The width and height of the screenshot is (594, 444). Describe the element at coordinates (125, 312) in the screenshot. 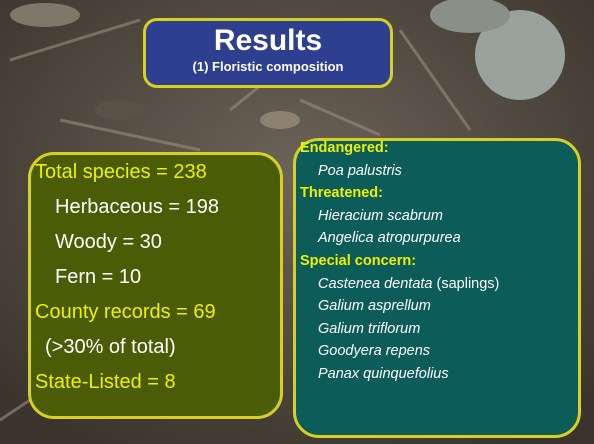

I see `summary-heading: County records = 69` at that location.